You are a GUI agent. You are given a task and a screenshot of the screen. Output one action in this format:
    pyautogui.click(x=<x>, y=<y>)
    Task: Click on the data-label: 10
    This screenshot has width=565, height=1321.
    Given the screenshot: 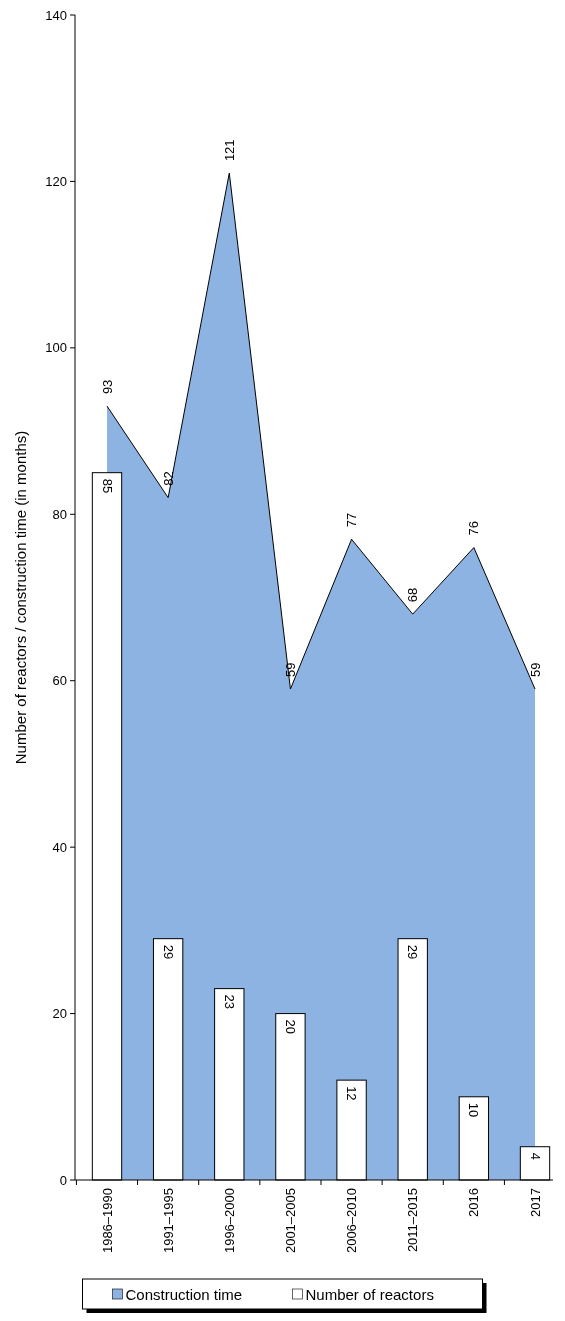 What is the action you would take?
    pyautogui.click(x=474, y=1110)
    